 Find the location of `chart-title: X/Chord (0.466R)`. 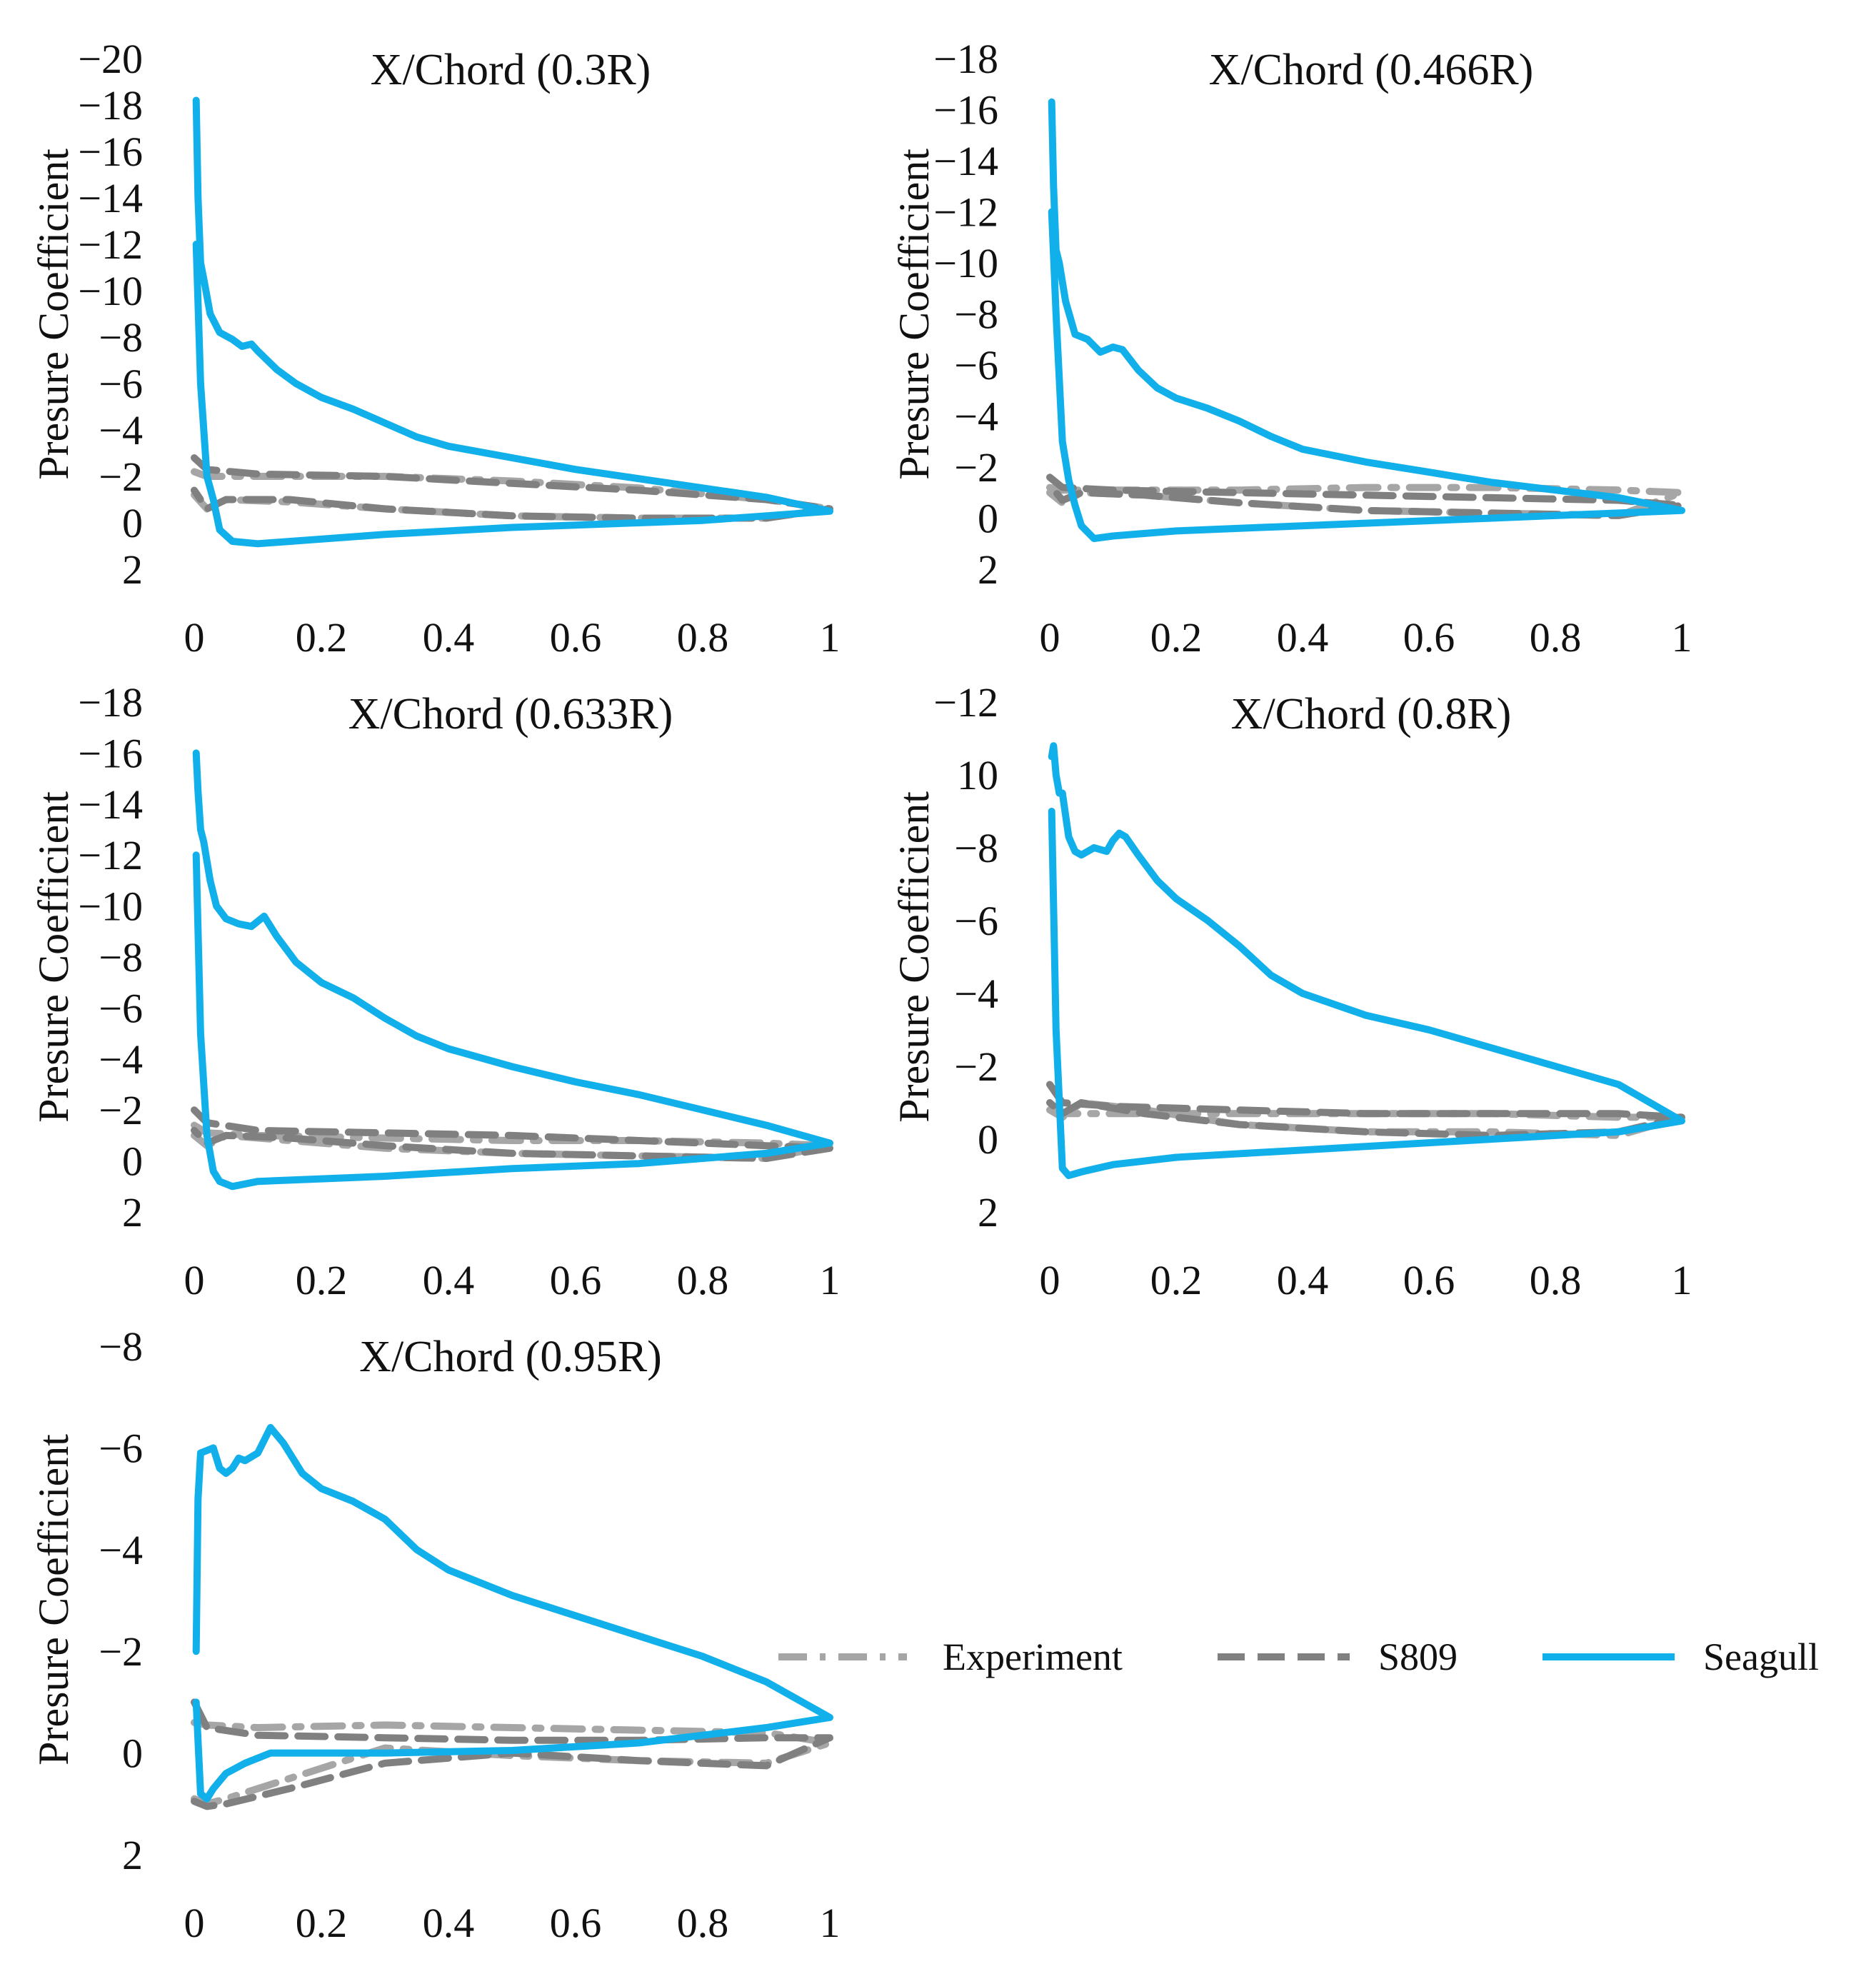

chart-title: X/Chord (0.466R) is located at coordinates (1371, 70).